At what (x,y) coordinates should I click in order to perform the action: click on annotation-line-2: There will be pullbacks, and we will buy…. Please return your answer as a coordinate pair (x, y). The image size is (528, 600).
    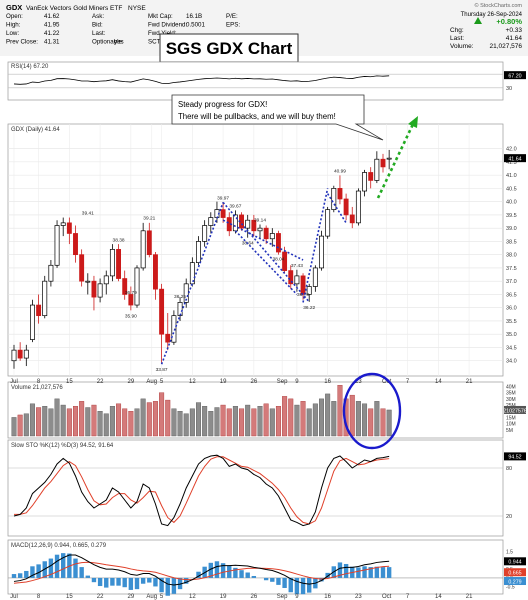
    Looking at the image, I should click on (257, 116).